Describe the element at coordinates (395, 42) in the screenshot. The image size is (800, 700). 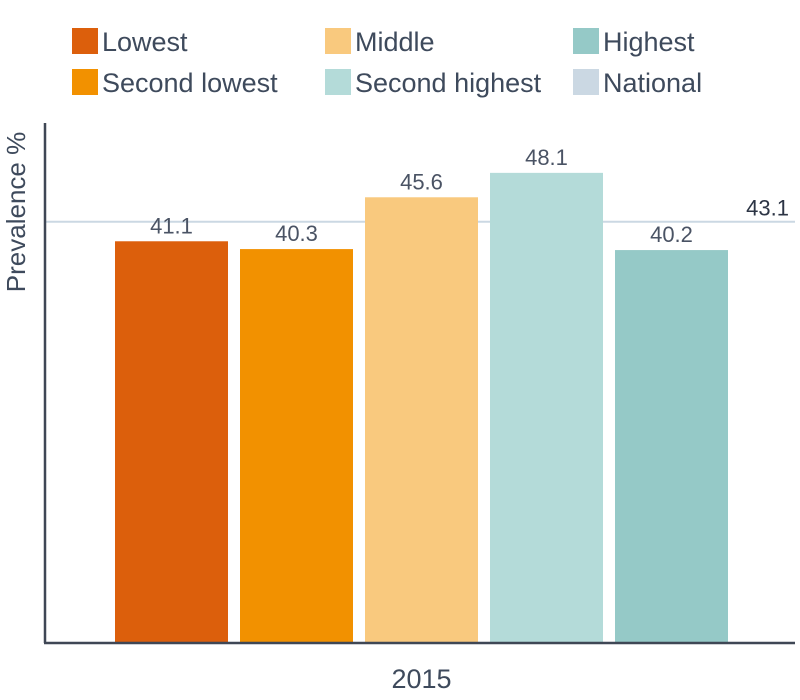
I see `legend-label-middle: Middle` at that location.